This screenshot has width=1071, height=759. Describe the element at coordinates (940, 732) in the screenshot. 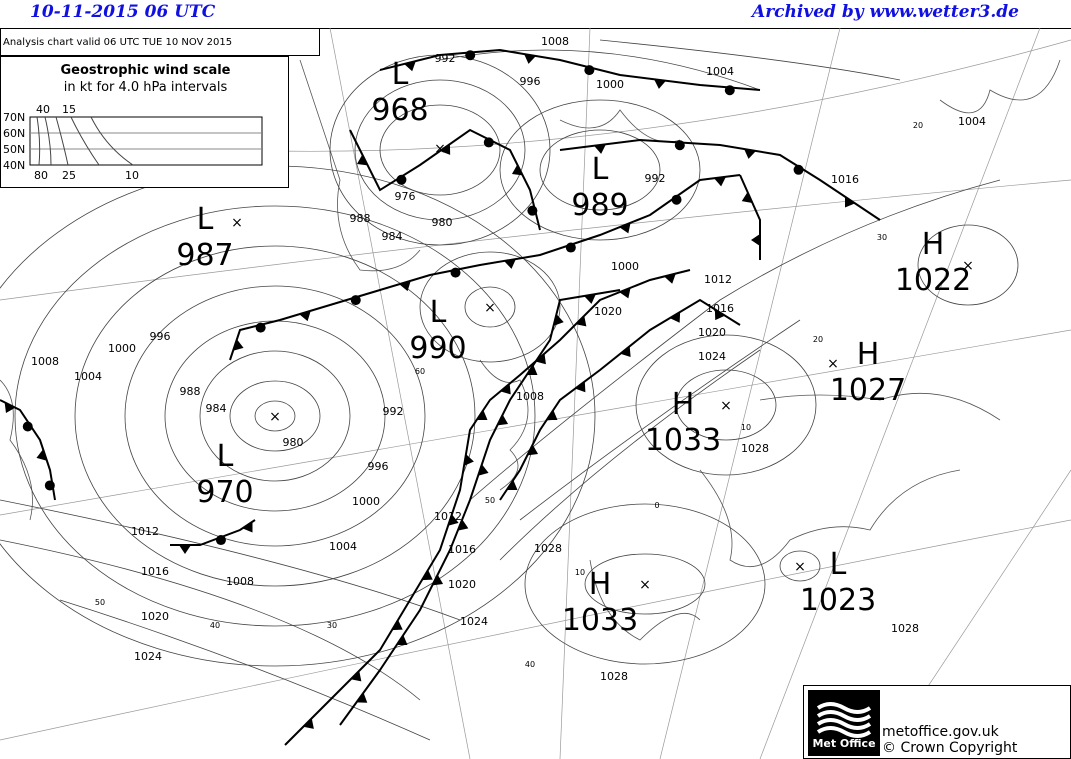

I see `site-link: metoffice.gov.uk` at that location.